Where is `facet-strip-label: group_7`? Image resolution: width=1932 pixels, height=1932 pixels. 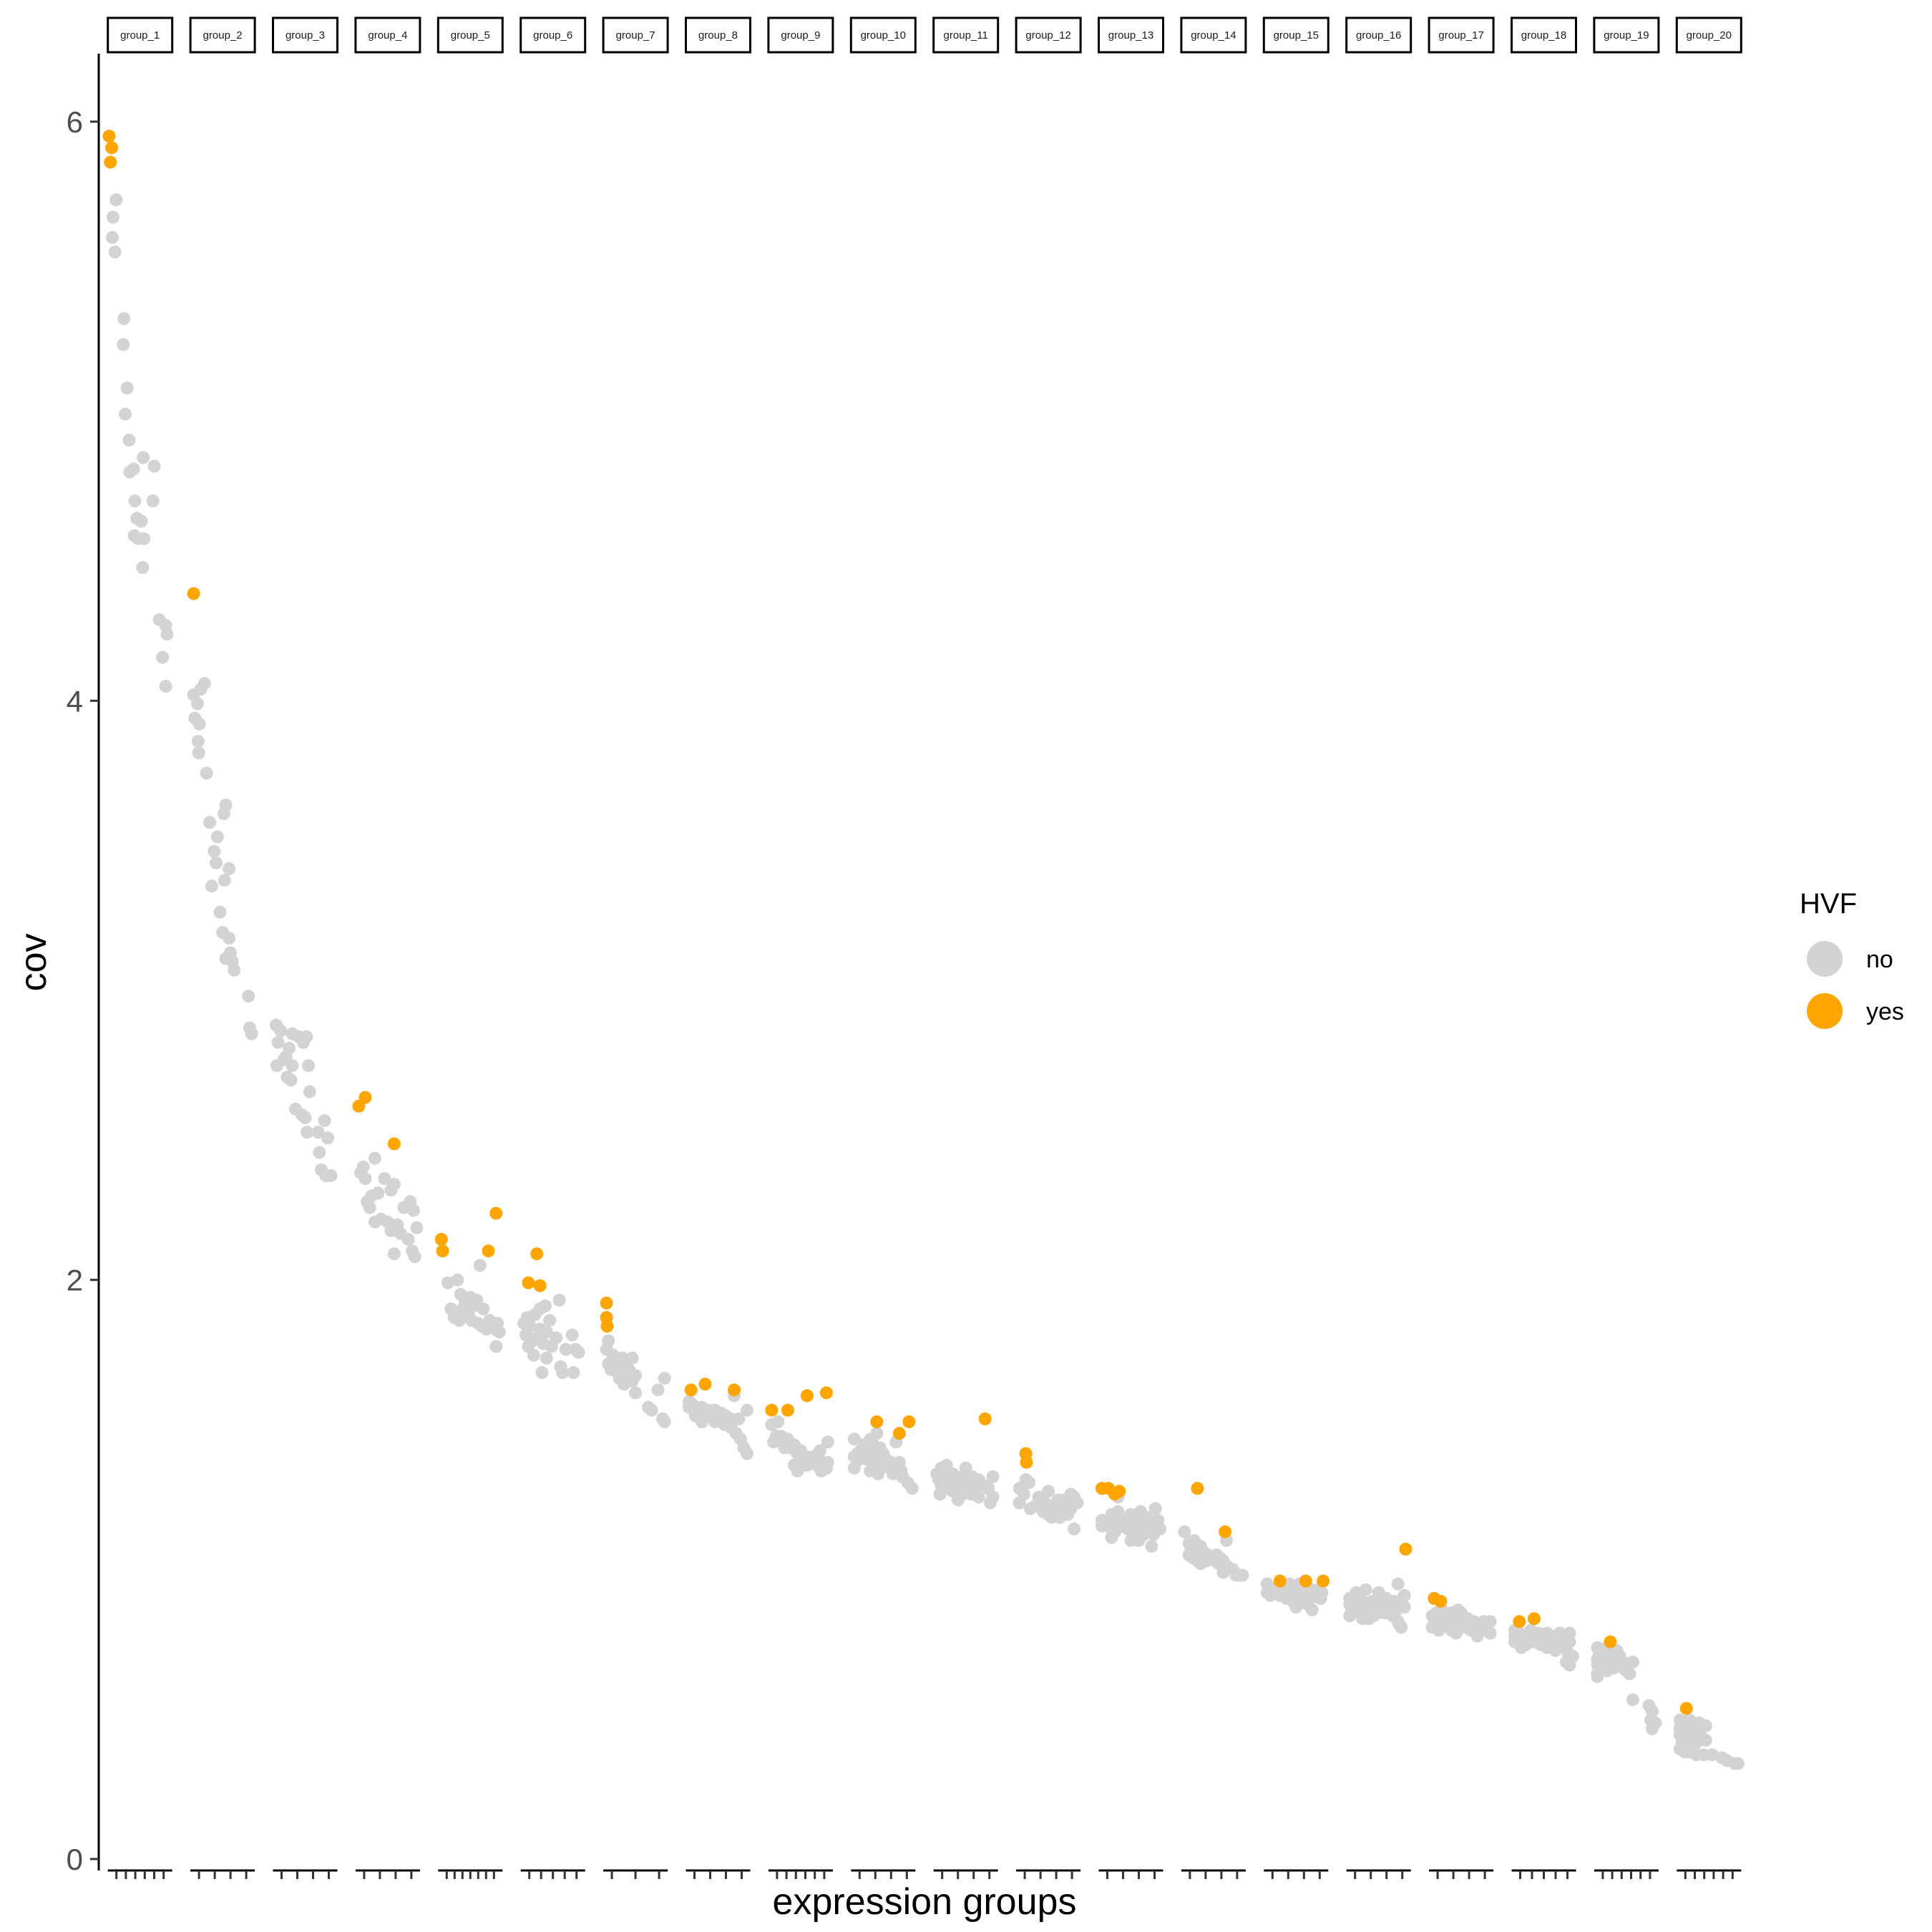
facet-strip-label: group_7 is located at coordinates (635, 35).